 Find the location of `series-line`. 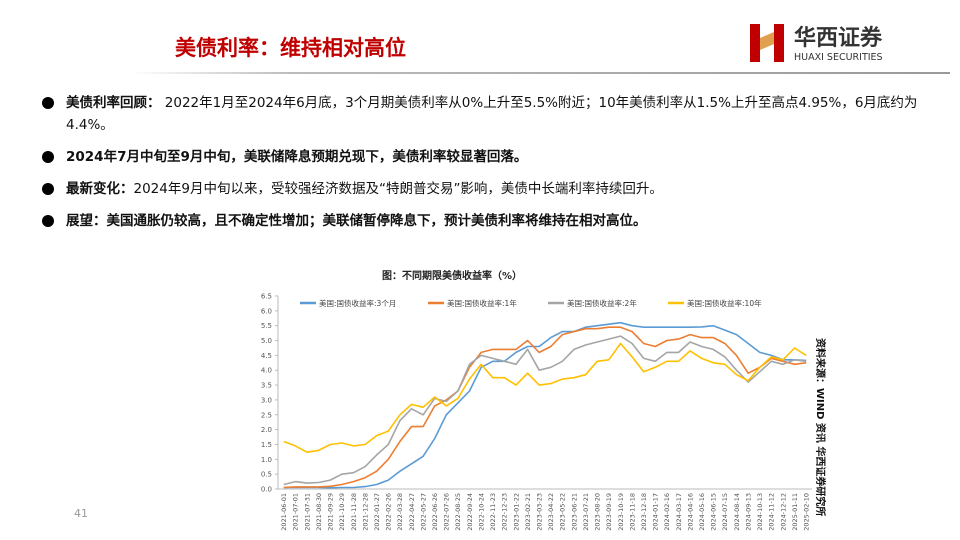

series-line is located at coordinates (545, 397).